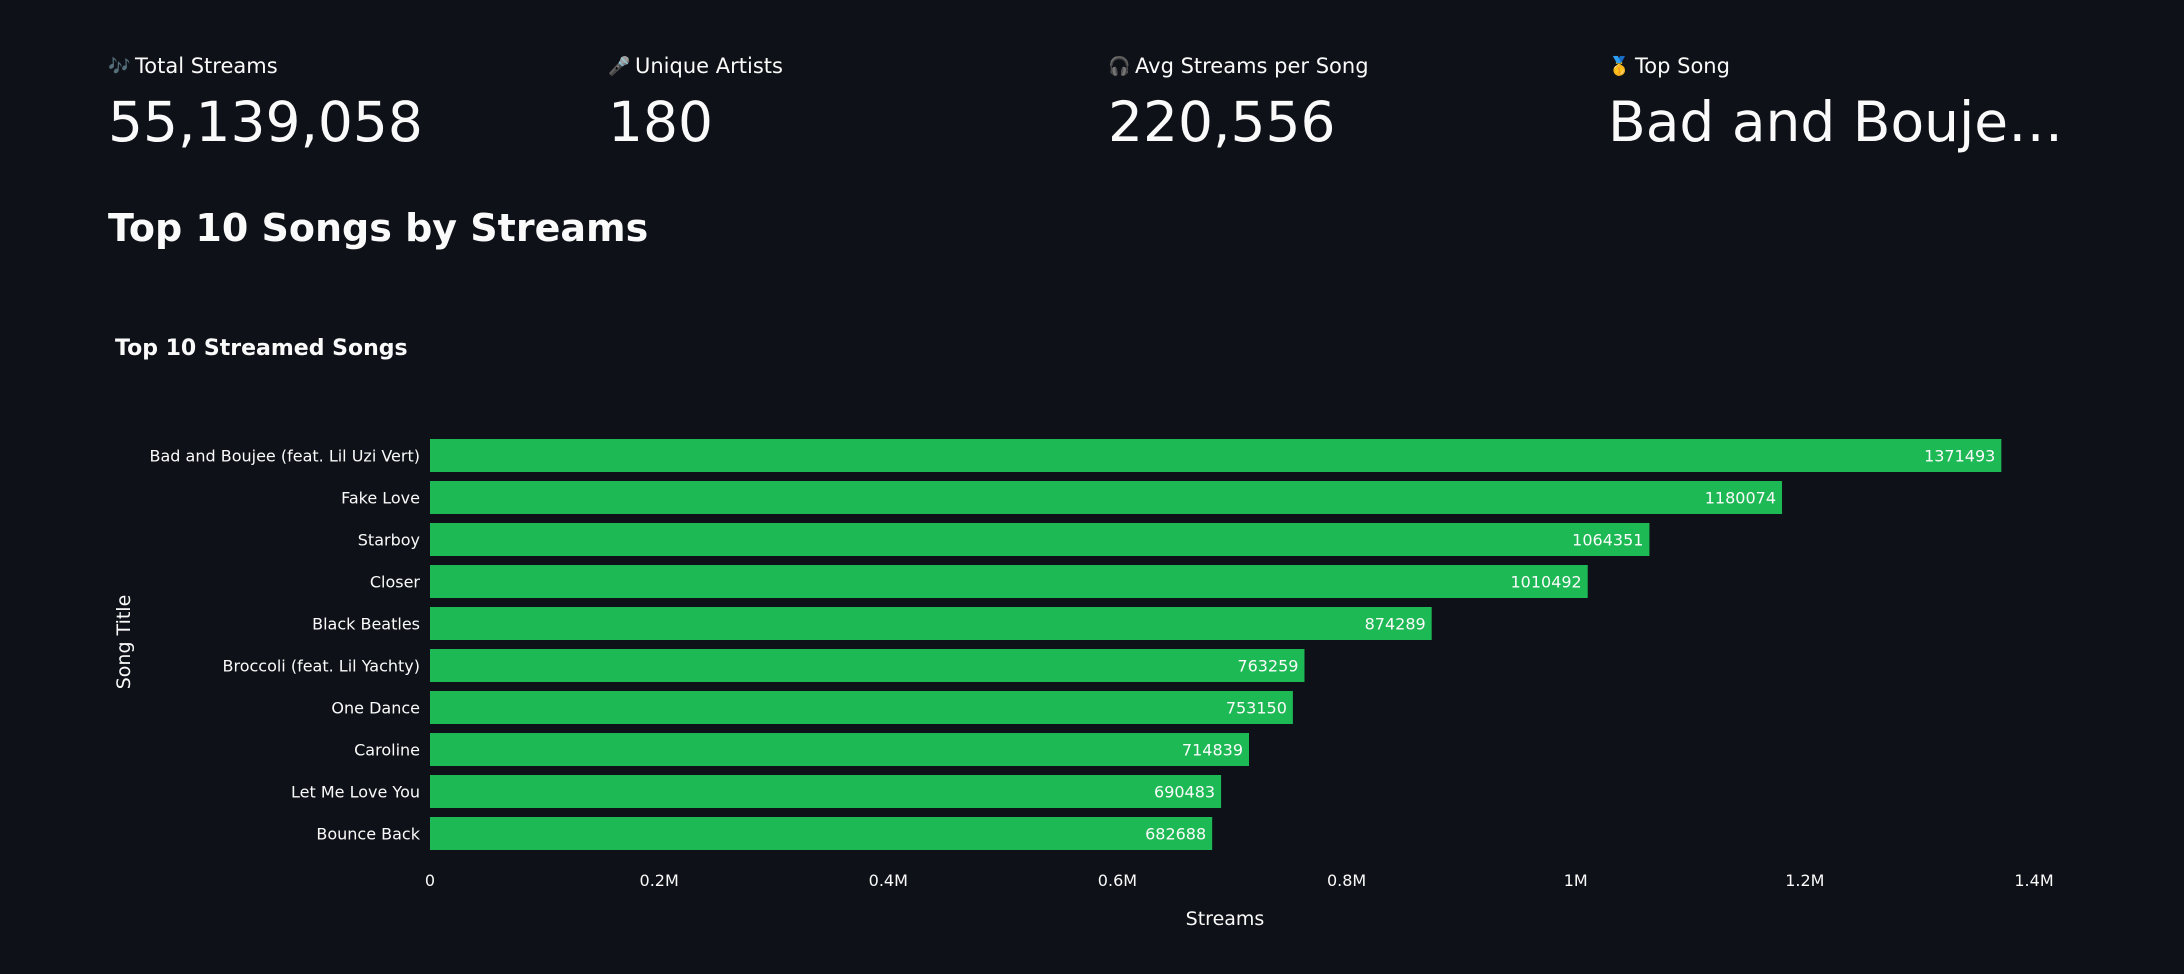  I want to click on microphone-icon: 🎤, so click(619, 66).